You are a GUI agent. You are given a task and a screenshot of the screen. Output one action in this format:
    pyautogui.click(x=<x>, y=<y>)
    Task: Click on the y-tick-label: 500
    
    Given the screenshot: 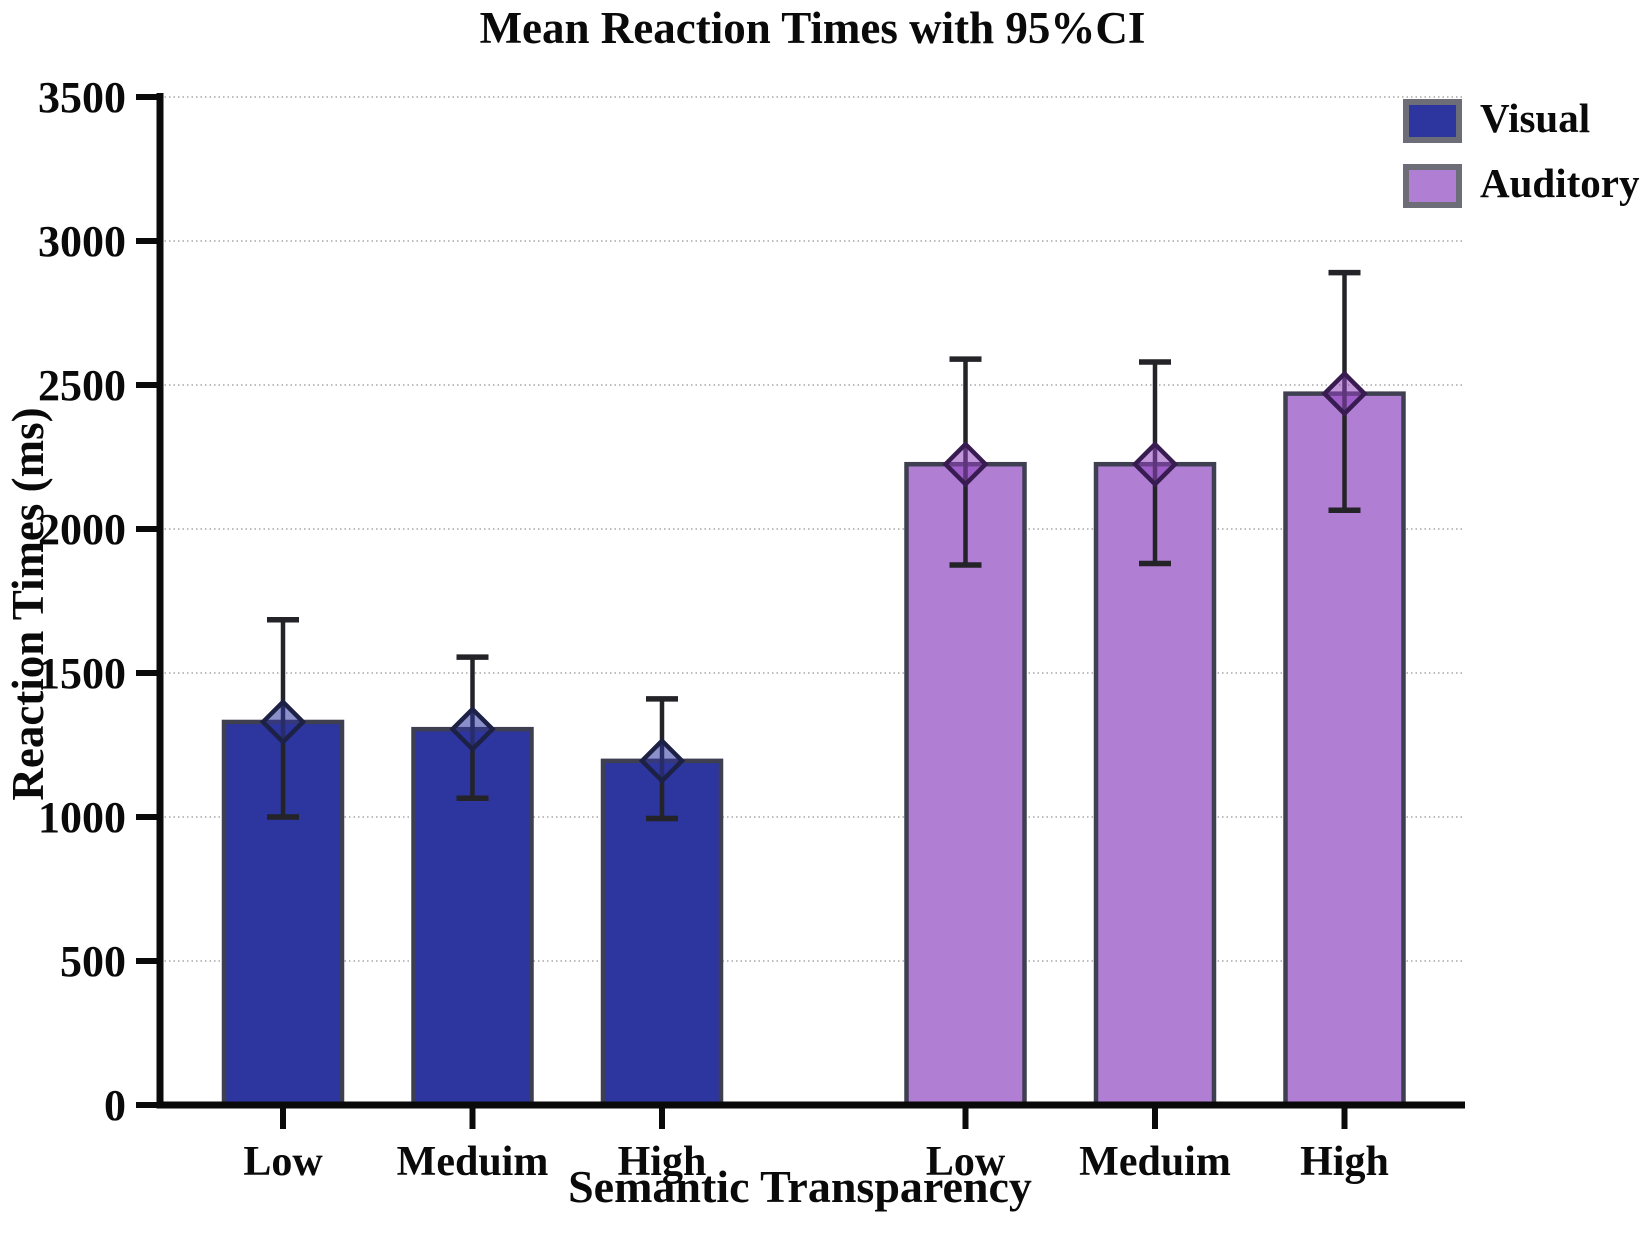 What is the action you would take?
    pyautogui.click(x=93, y=961)
    